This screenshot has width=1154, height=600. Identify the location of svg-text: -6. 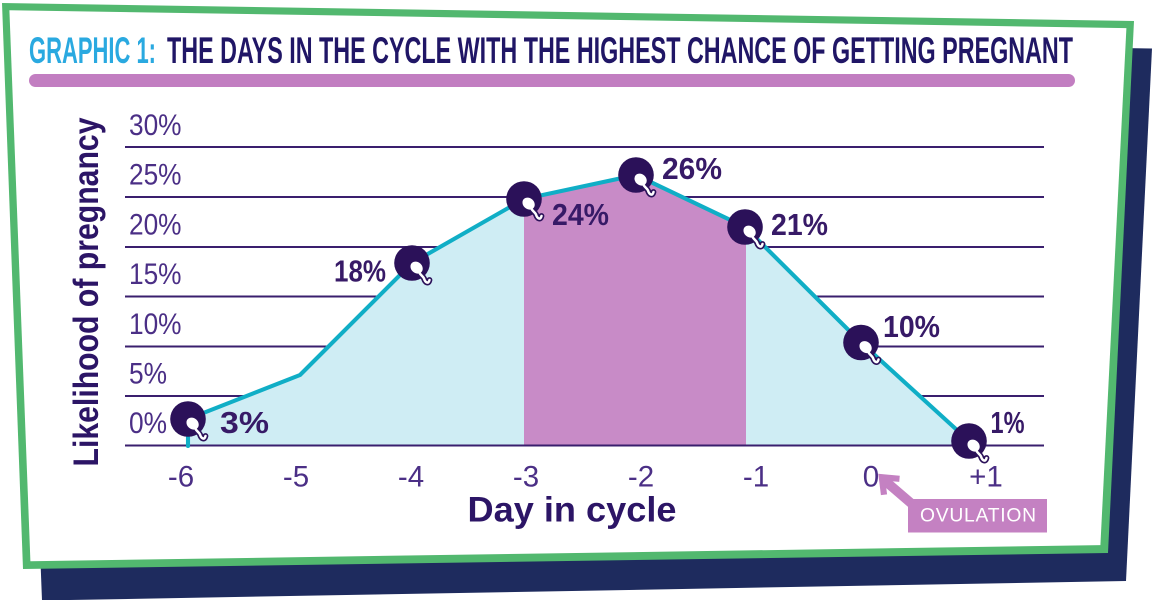
(181, 477).